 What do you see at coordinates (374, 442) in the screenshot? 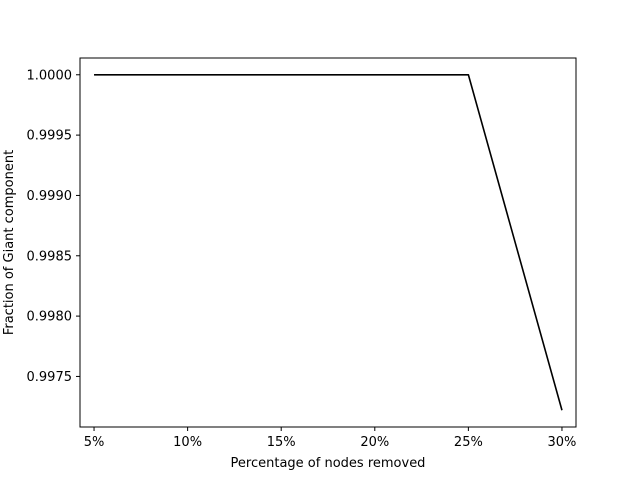
I see `x-tick-label: 20%` at bounding box center [374, 442].